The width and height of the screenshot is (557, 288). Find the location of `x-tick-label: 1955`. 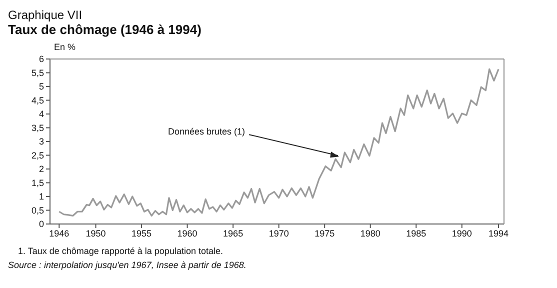

x-tick-label: 1955 is located at coordinates (142, 233).